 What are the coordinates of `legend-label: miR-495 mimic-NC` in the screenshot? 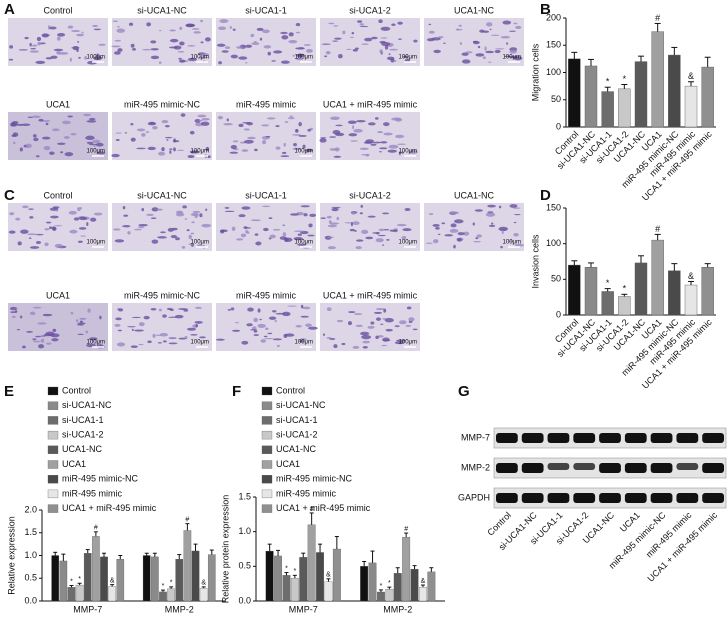 It's located at (100, 479).